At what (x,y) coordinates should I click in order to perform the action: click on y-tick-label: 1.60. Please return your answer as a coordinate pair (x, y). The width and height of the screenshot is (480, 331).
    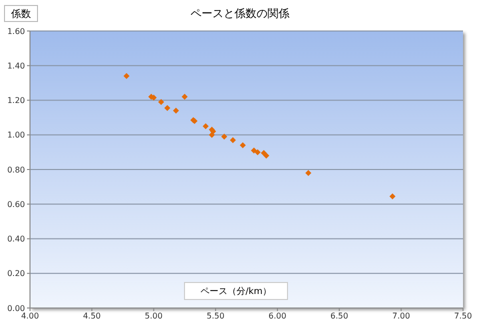
    Looking at the image, I should click on (16, 31).